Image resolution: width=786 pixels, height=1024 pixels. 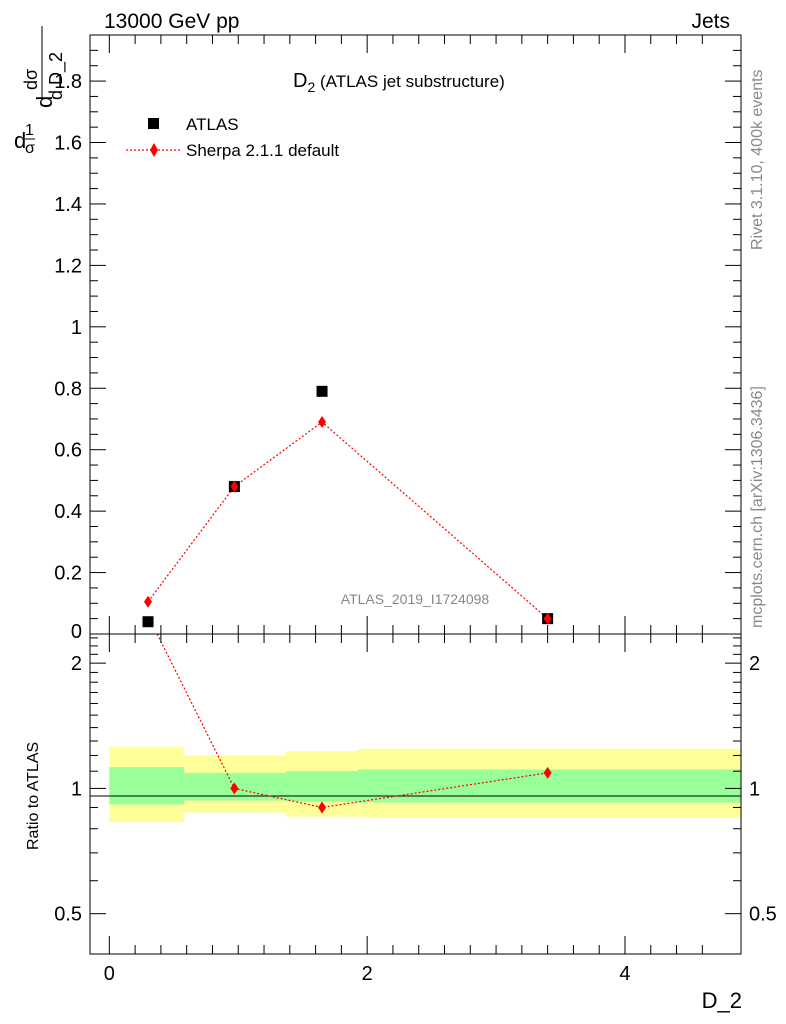 What do you see at coordinates (68, 357) in the screenshot?
I see `main-y-tick-labels: 0.2 0.4 0.6 0.8 1 1.2 1.4 1.6 1.8 0` at bounding box center [68, 357].